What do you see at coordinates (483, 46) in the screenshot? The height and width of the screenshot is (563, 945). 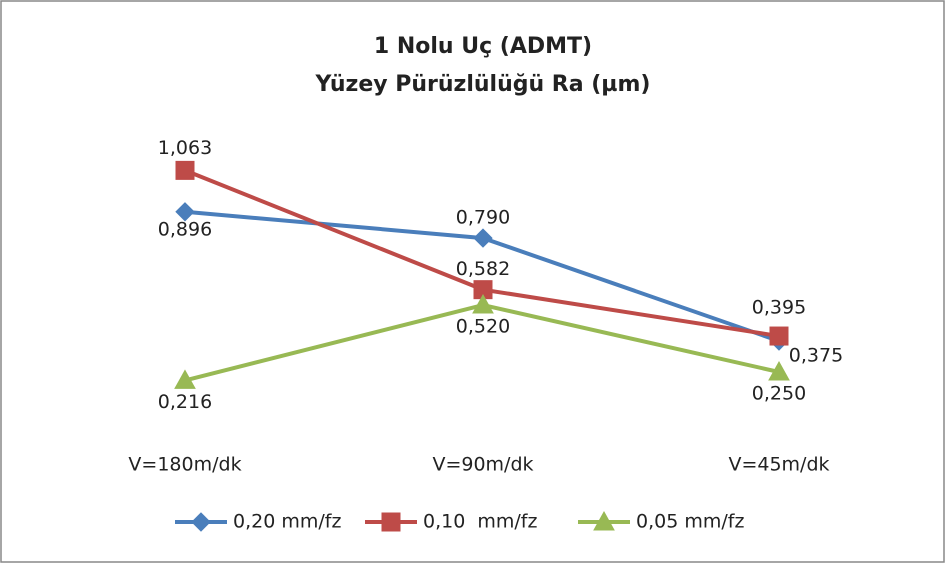 I see `chart-title: 1 Nolu Uç (ADMT)` at bounding box center [483, 46].